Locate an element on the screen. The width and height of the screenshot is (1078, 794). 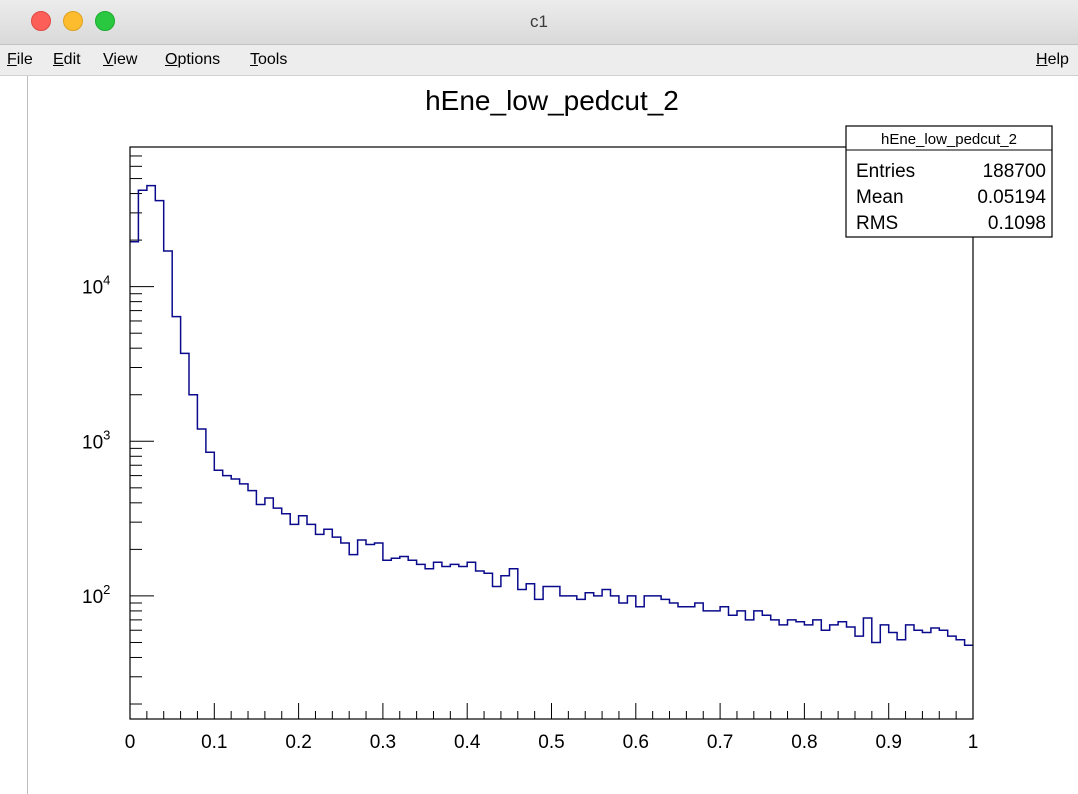
menu-tools: Tools is located at coordinates (269, 59).